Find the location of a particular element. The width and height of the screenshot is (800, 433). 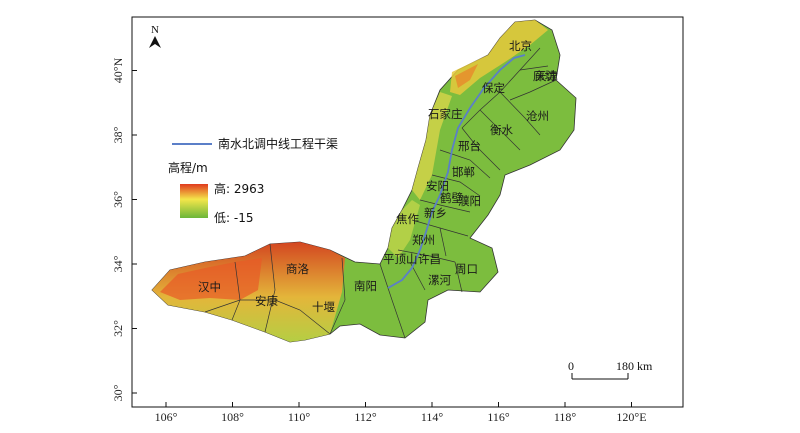

city-label: 周口 is located at coordinates (466, 269).